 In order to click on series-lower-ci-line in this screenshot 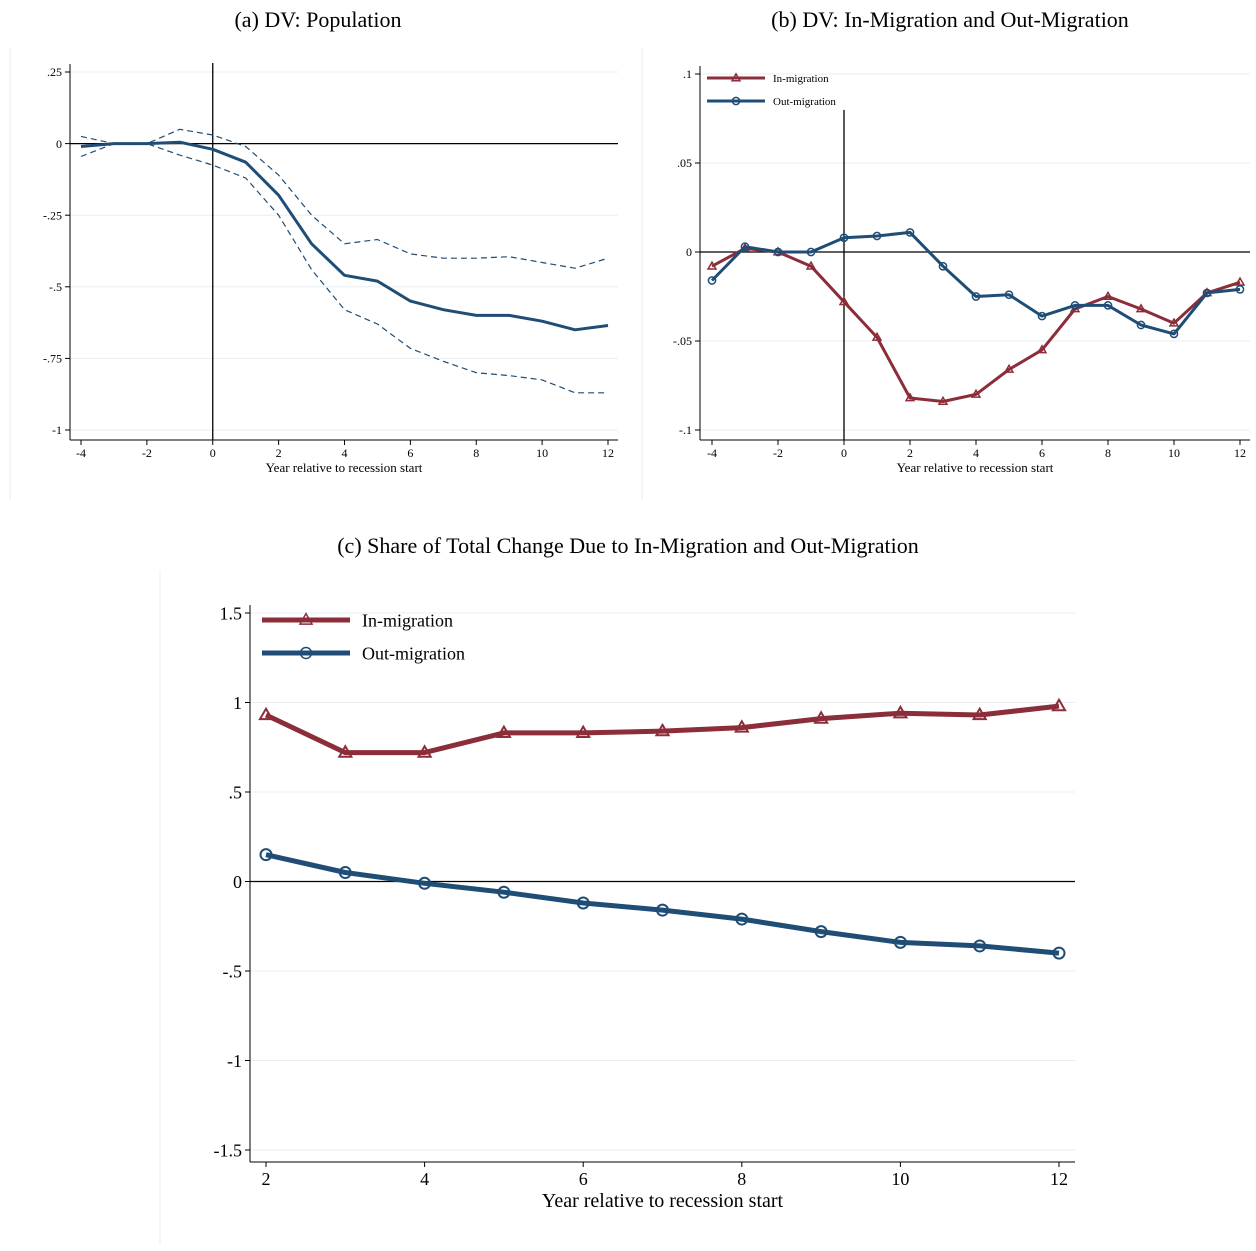, I will do `click(344, 268)`.